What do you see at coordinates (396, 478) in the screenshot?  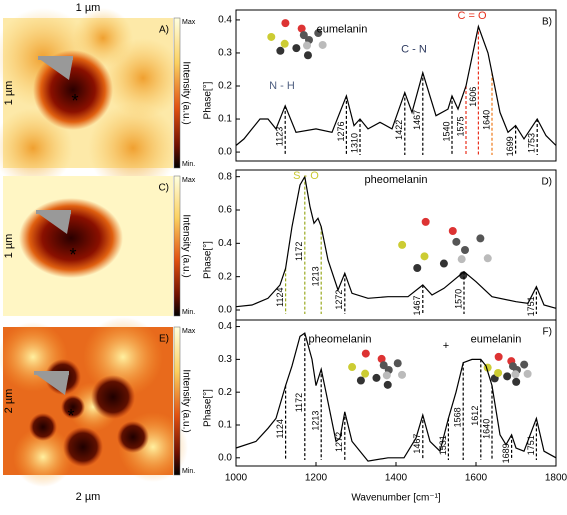 I see `x-tick-label: 1400` at bounding box center [396, 478].